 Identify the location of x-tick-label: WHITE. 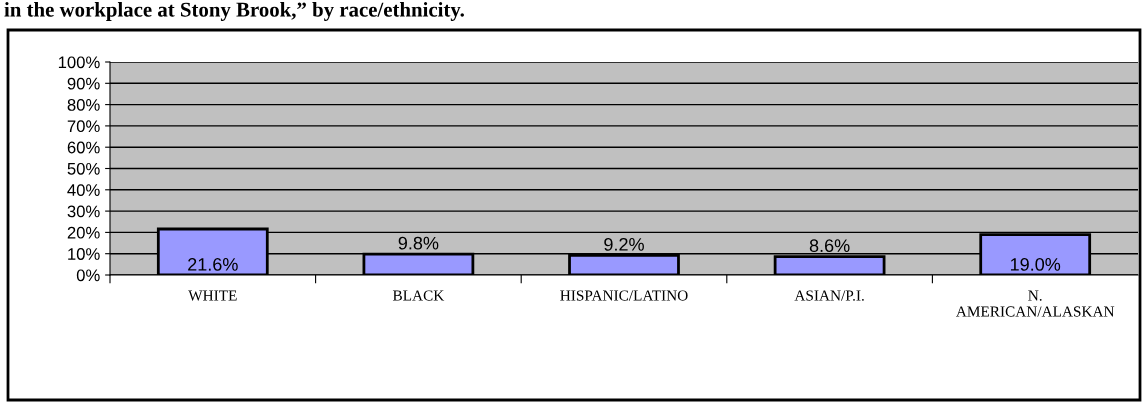
(212, 295).